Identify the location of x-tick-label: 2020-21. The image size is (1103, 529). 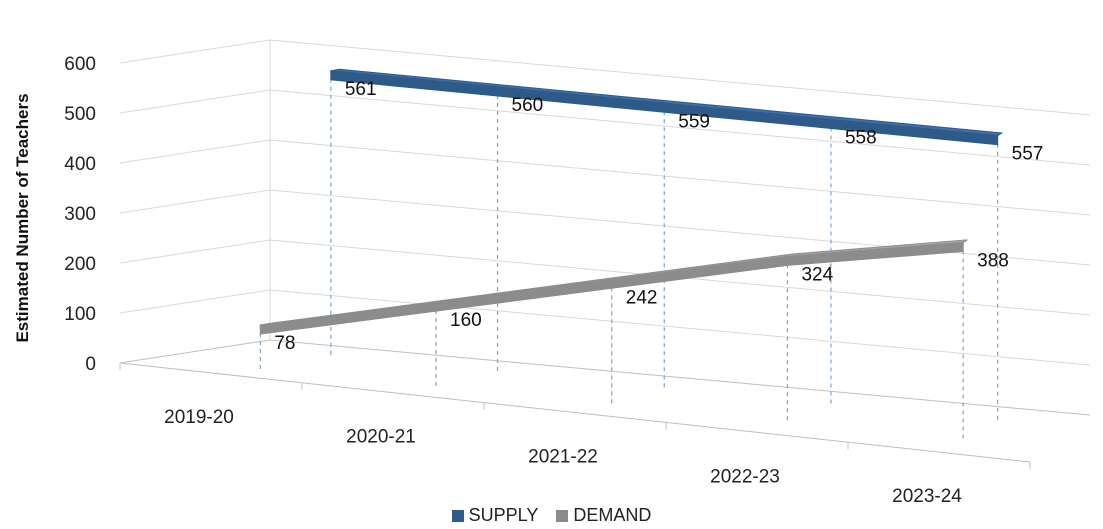
(381, 437).